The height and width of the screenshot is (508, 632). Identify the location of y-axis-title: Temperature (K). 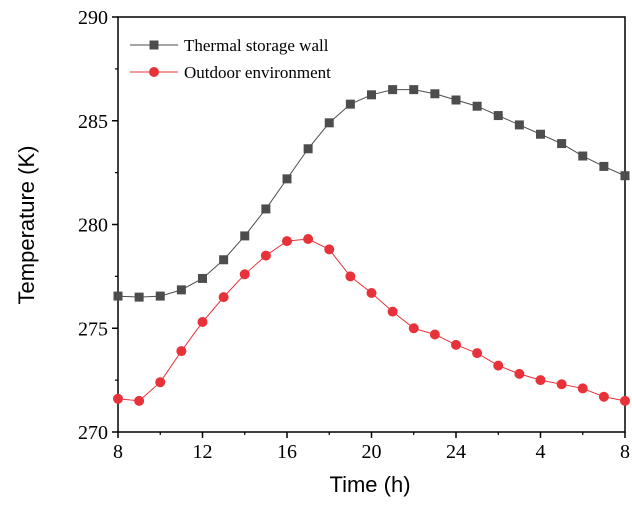
(26, 225).